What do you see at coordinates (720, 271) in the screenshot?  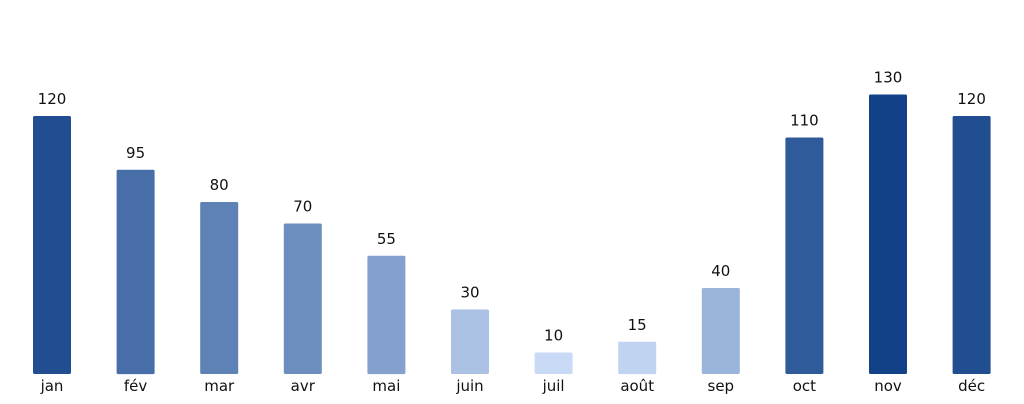 I see `value-label-sep: 40` at bounding box center [720, 271].